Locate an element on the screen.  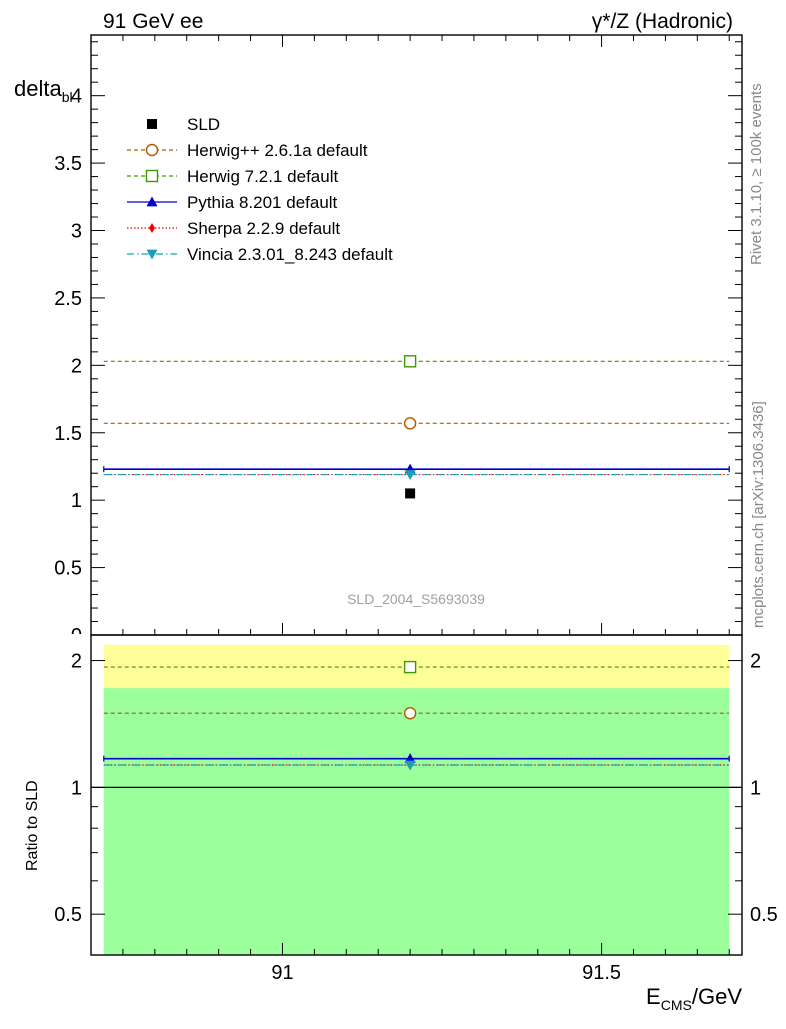
y-axis-label-main: deltabl is located at coordinates (43, 90).